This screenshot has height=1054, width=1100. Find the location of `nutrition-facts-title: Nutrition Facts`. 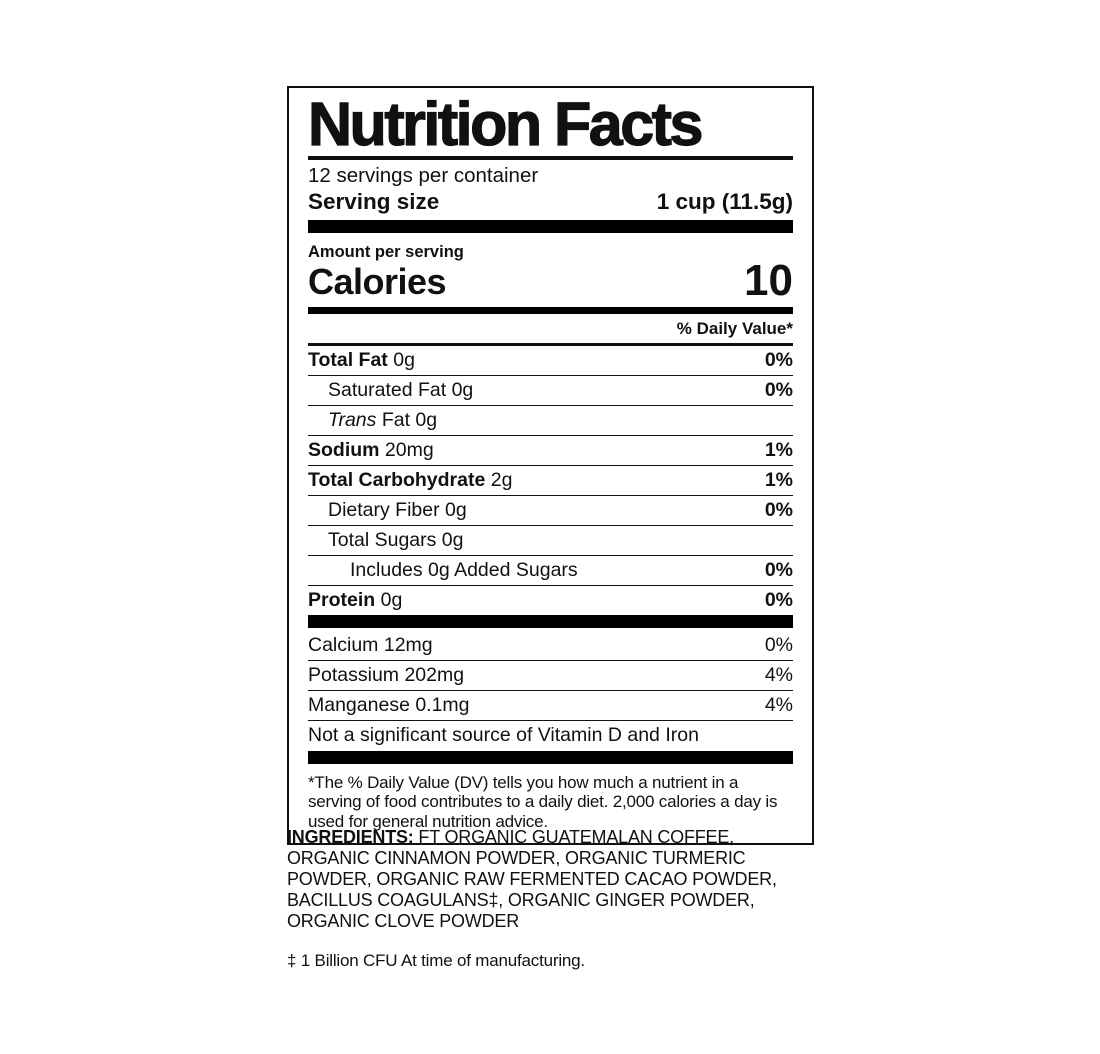

nutrition-facts-title: Nutrition Facts is located at coordinates (505, 124).